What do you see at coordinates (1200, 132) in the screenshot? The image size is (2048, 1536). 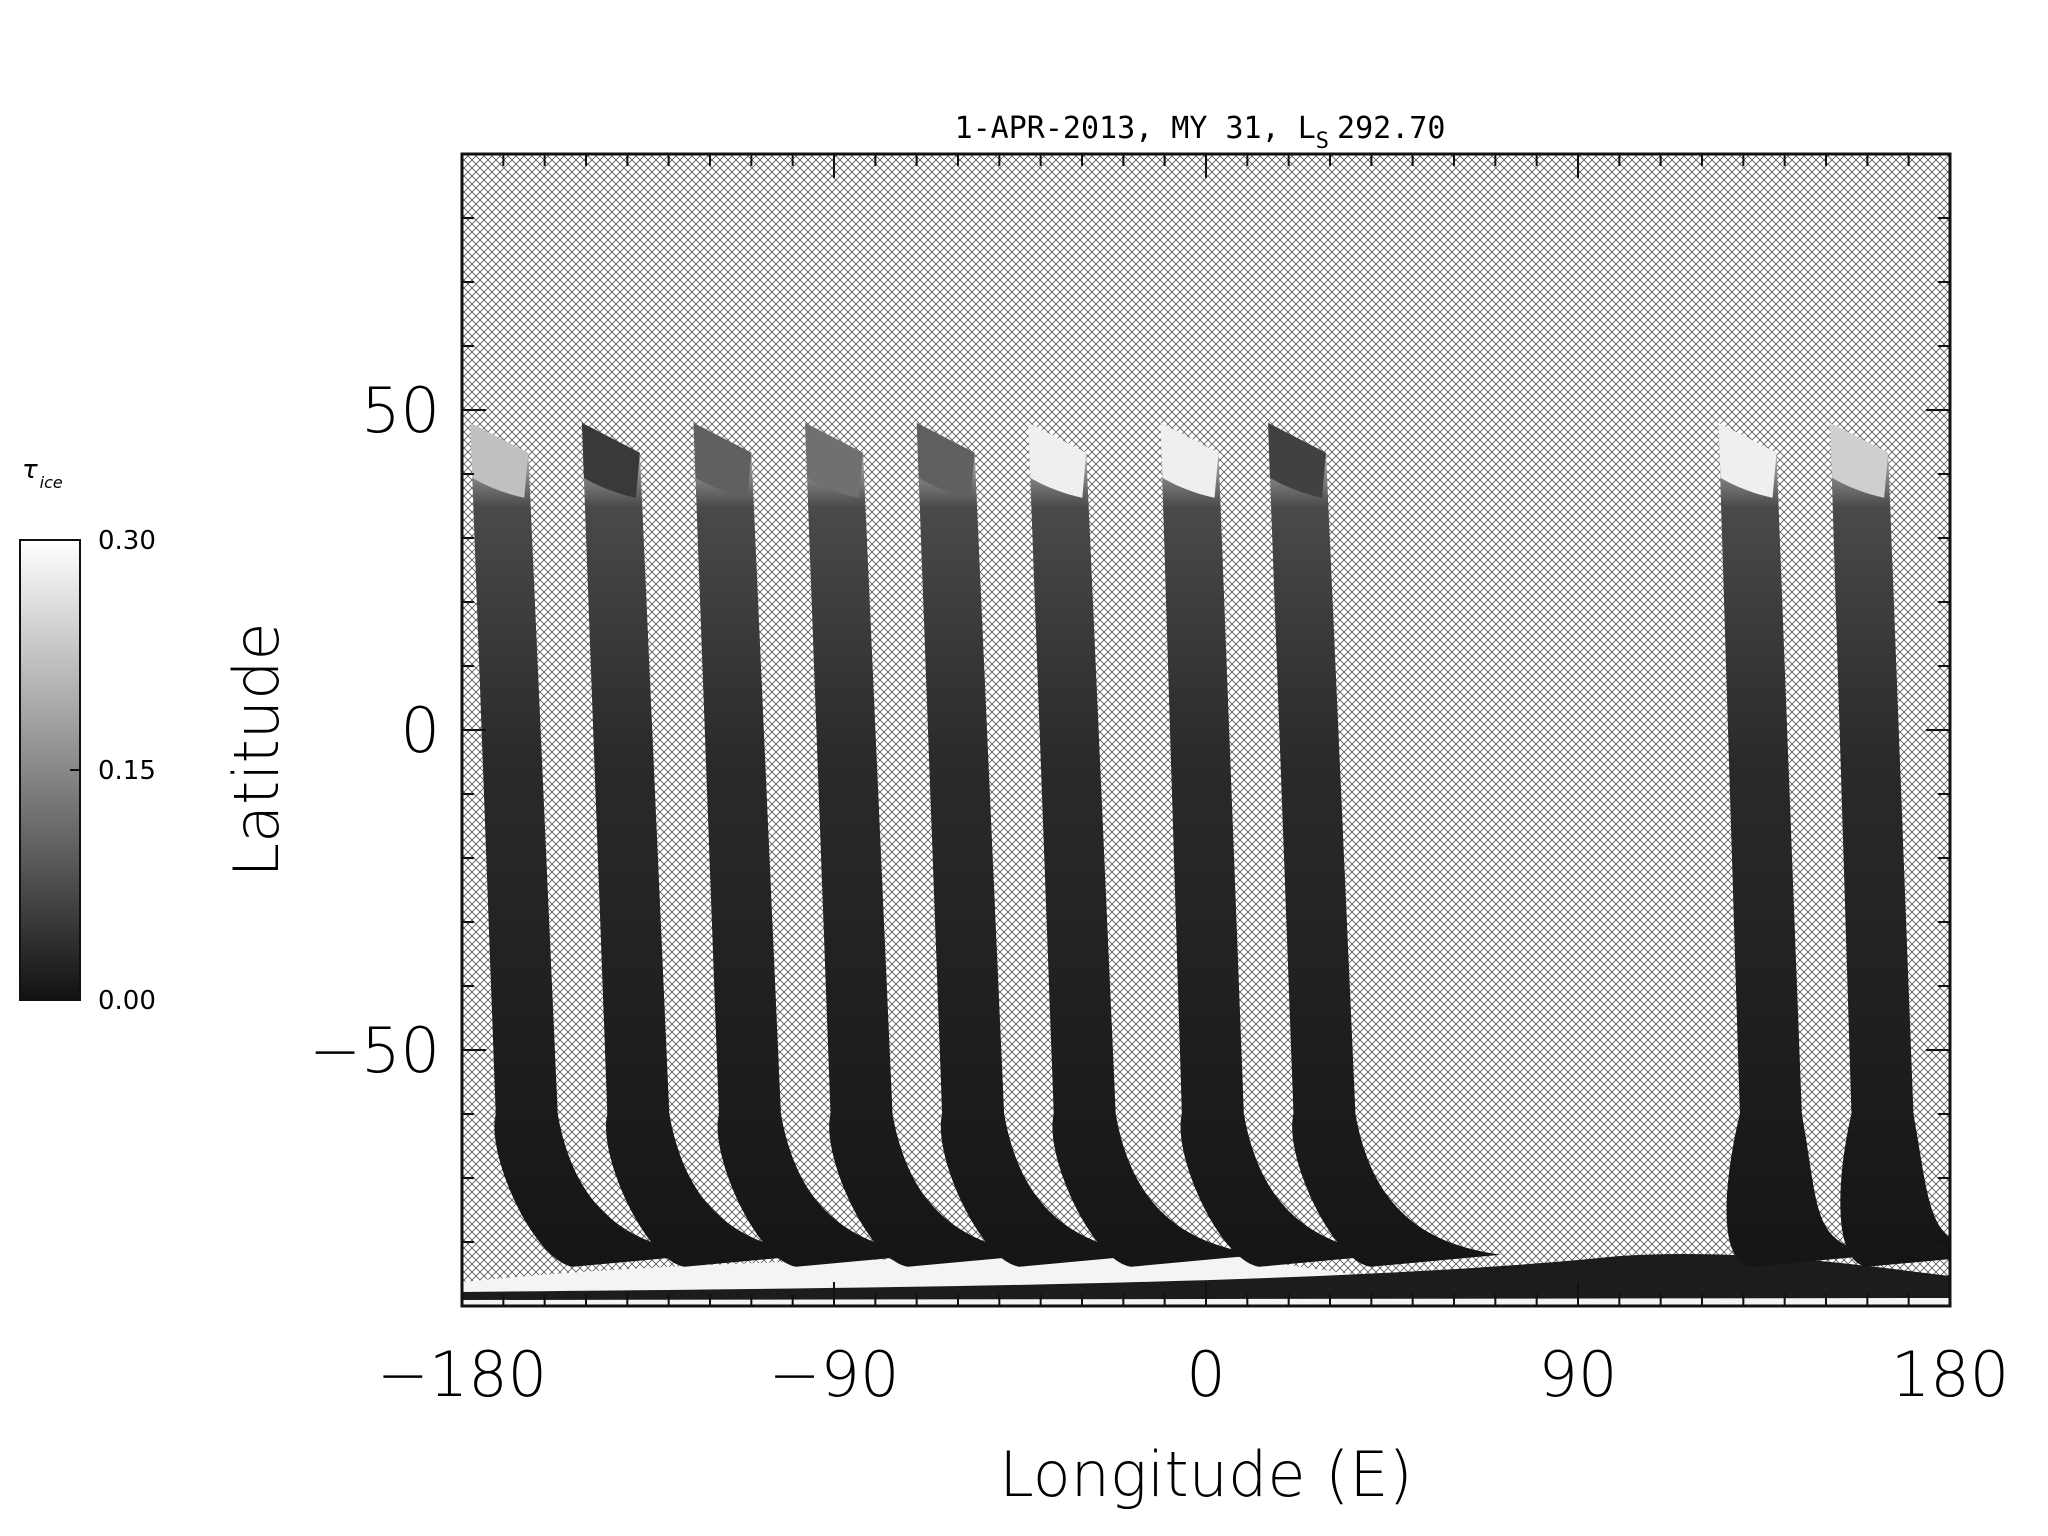 I see `chart-title: 1-APR-2013, MY 31, LS 292.70` at bounding box center [1200, 132].